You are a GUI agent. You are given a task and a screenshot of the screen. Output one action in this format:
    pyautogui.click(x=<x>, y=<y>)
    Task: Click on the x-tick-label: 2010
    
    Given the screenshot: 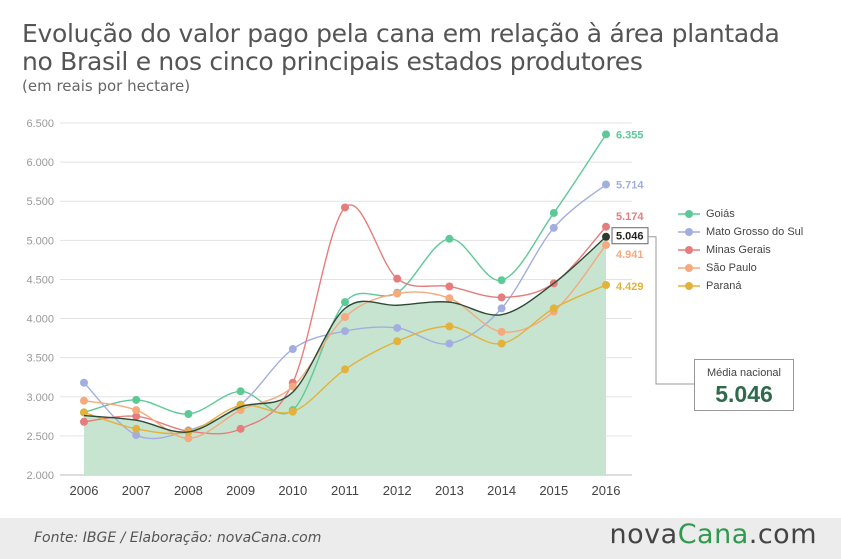 What is the action you would take?
    pyautogui.click(x=292, y=490)
    